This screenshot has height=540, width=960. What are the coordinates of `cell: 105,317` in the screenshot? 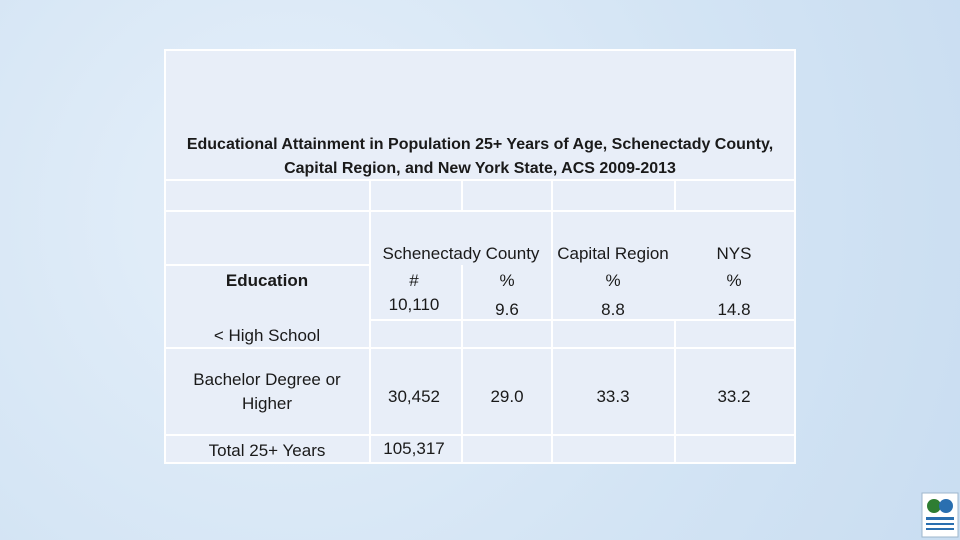 It's located at (414, 448).